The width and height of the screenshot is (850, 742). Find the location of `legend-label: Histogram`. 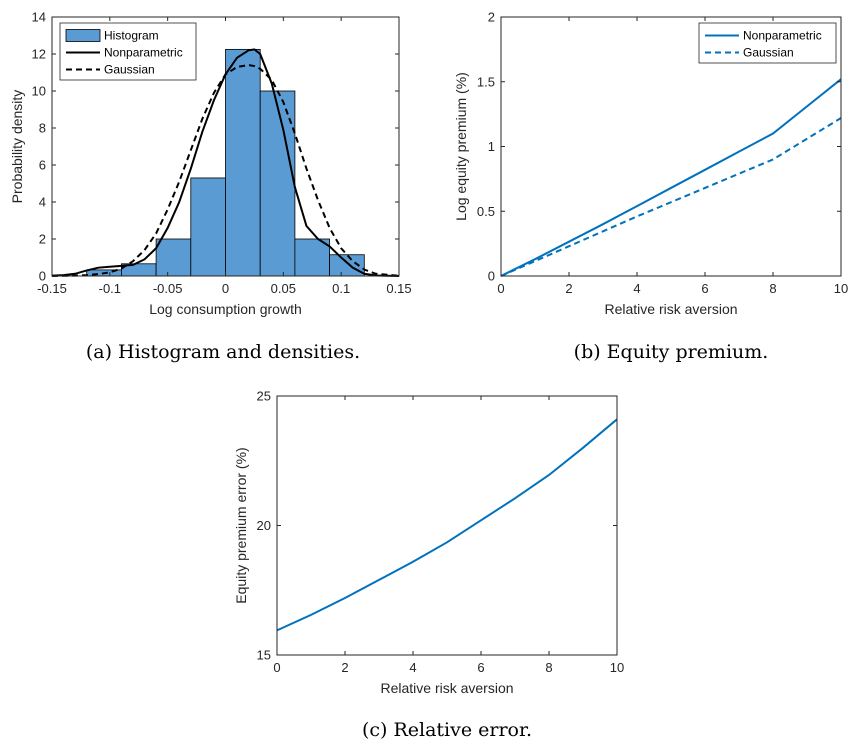

legend-label: Histogram is located at coordinates (131, 36).